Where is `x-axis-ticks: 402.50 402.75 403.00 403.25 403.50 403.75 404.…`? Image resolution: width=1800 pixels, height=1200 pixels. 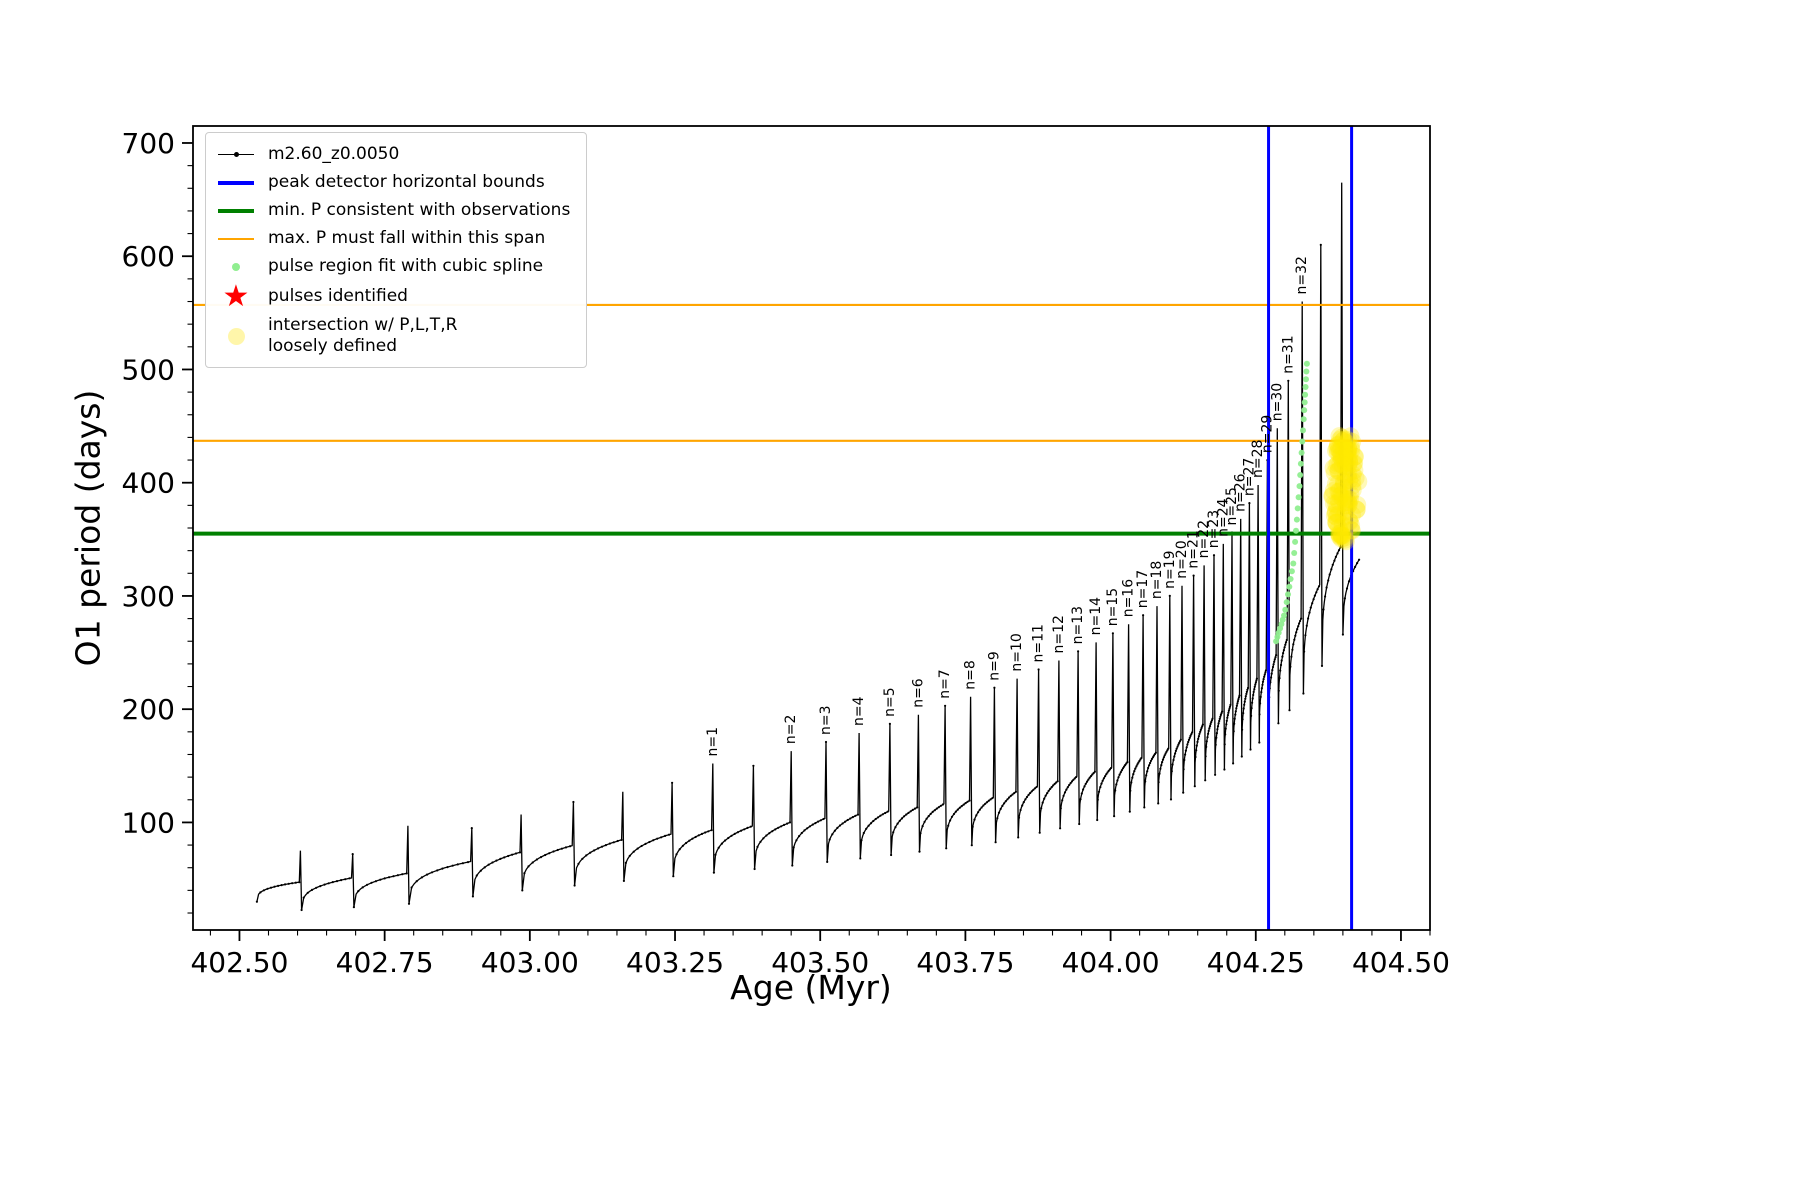 x-axis-ticks: 402.50 402.75 403.00 403.25 403.50 403.75 404.… is located at coordinates (820, 954).